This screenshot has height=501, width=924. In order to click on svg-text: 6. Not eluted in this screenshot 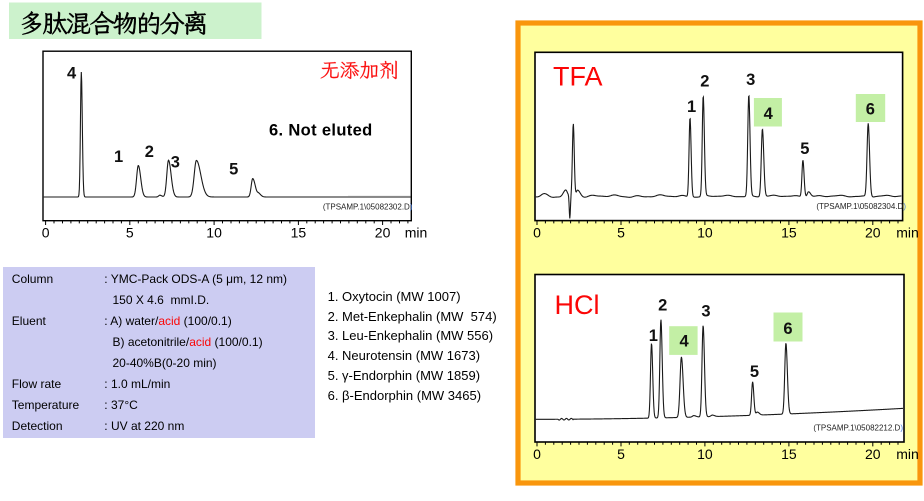, I will do `click(321, 131)`.